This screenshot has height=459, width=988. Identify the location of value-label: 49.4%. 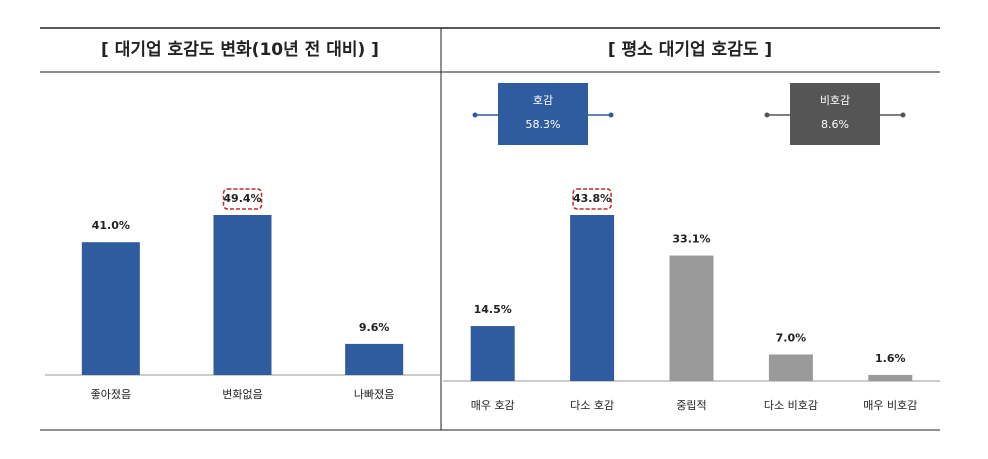
(242, 198).